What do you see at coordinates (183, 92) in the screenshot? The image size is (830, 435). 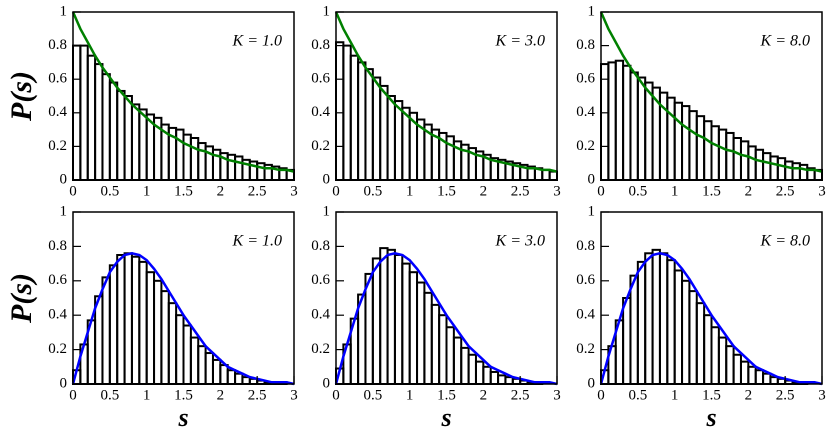 I see `curve` at bounding box center [183, 92].